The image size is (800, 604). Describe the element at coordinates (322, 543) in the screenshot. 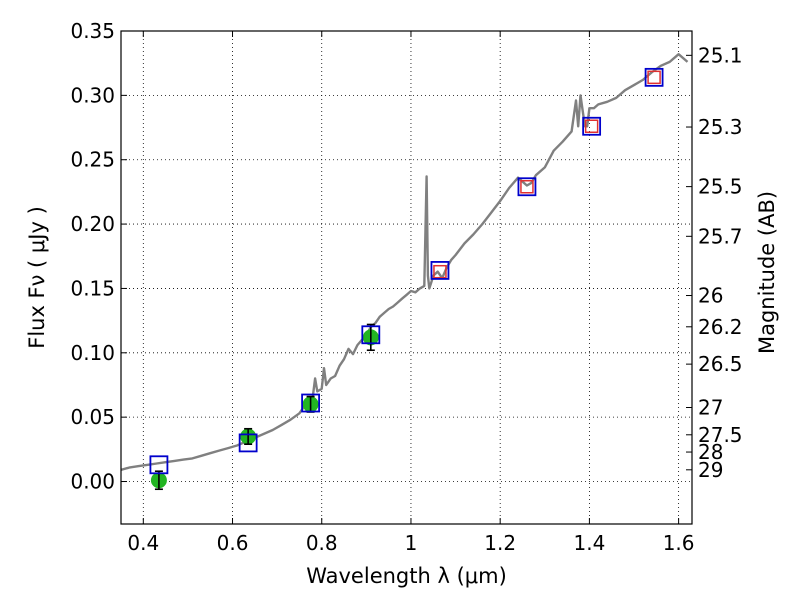

I see `x-tick-label: 0.8` at that location.